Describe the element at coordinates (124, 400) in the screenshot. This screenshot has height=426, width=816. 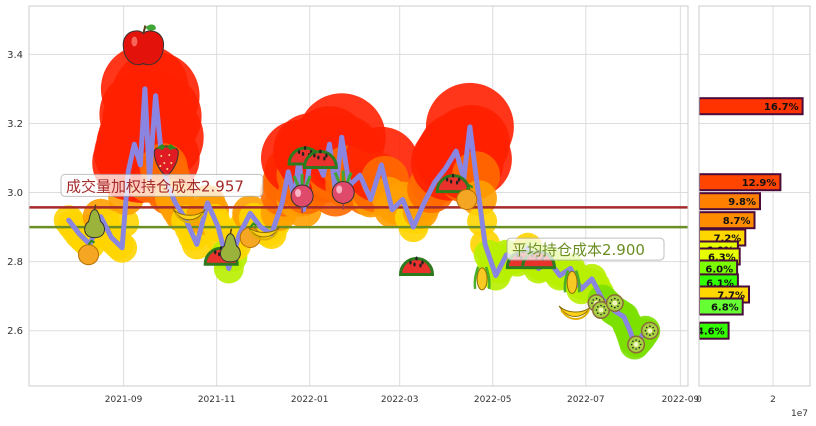
I see `x-tick-label: 2021-09` at that location.